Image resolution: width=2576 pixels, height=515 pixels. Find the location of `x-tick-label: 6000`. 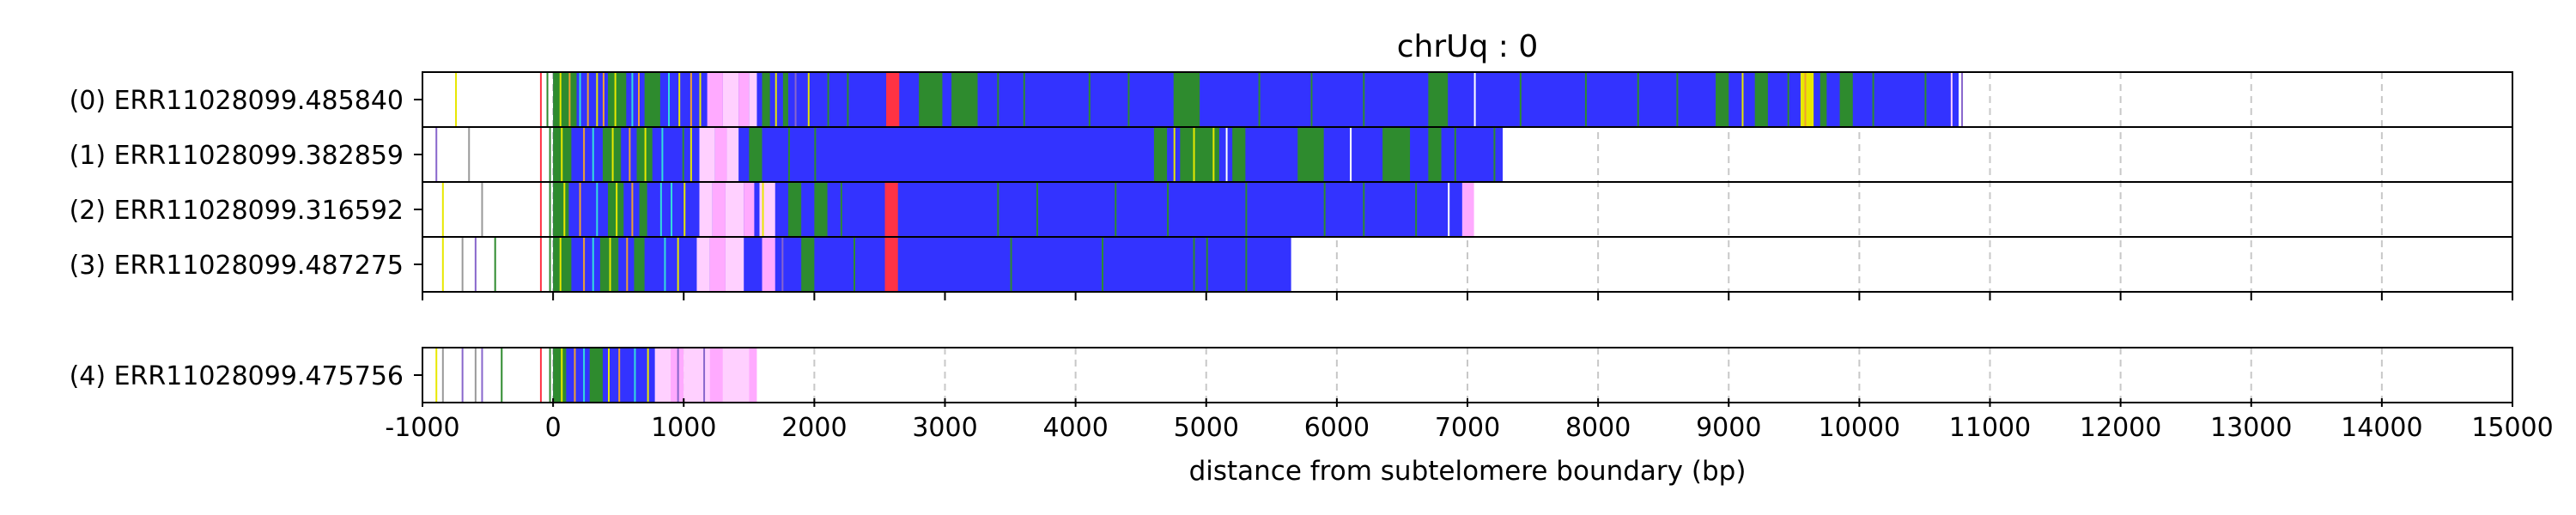

x-tick-label: 6000 is located at coordinates (1337, 428).